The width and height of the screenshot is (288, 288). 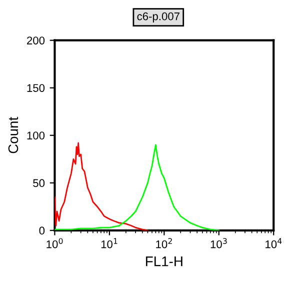 I want to click on x-axis-title: FL1-H, so click(x=164, y=261).